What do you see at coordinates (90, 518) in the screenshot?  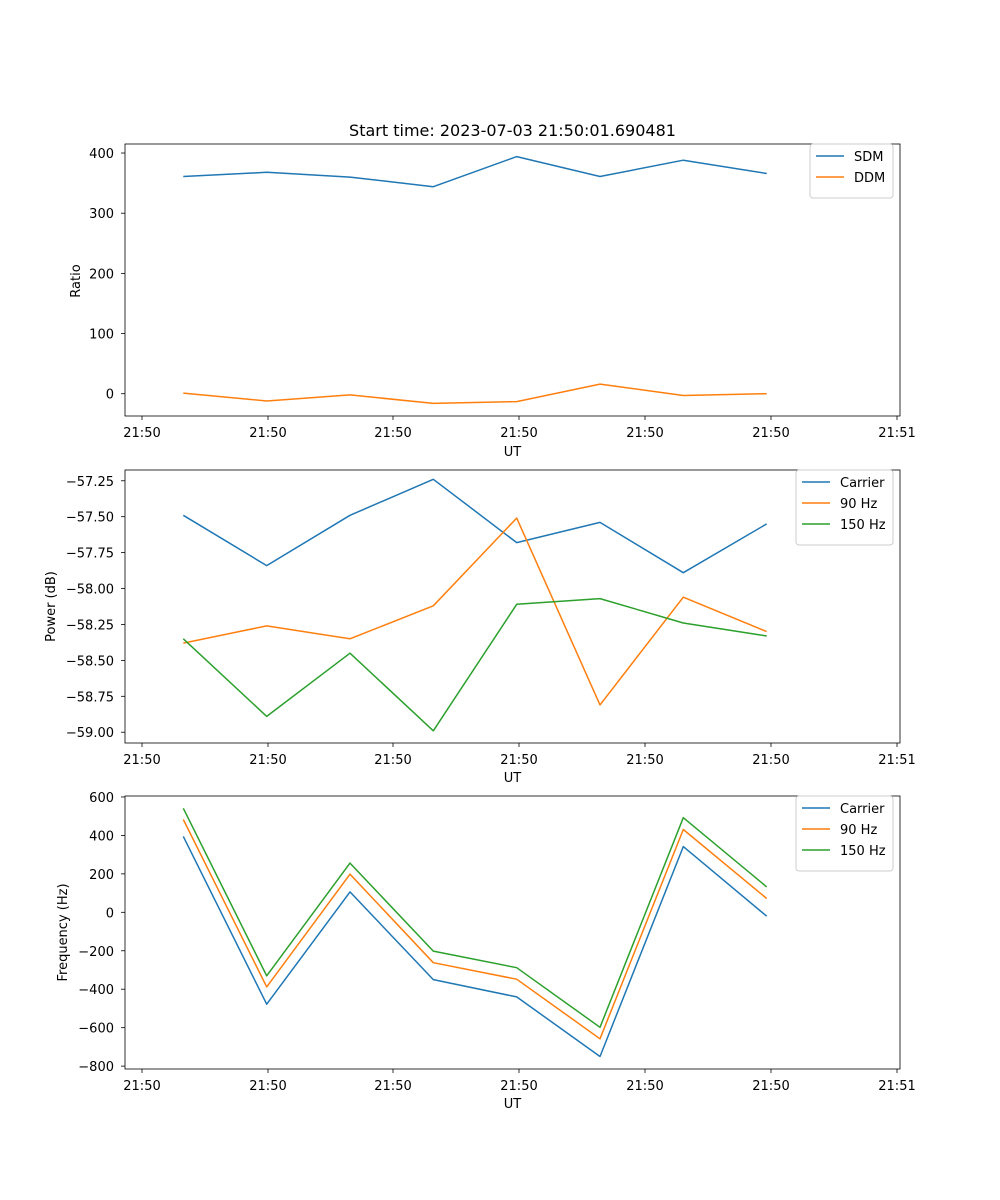 I see `y-tick-label: −57.50` at bounding box center [90, 518].